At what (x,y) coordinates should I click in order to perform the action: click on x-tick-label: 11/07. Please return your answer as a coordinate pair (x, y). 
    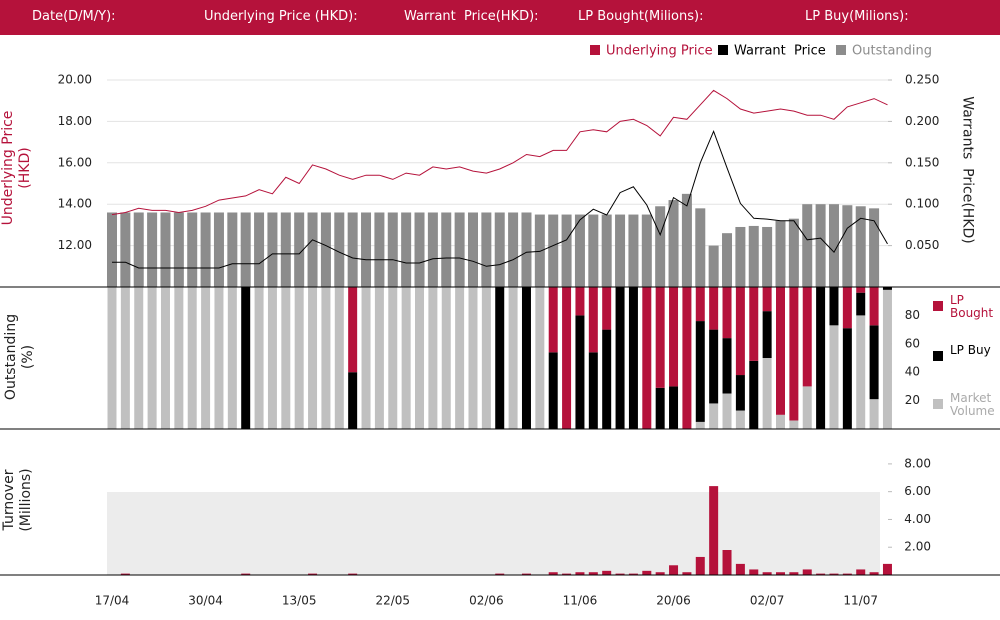
    Looking at the image, I should click on (860, 601).